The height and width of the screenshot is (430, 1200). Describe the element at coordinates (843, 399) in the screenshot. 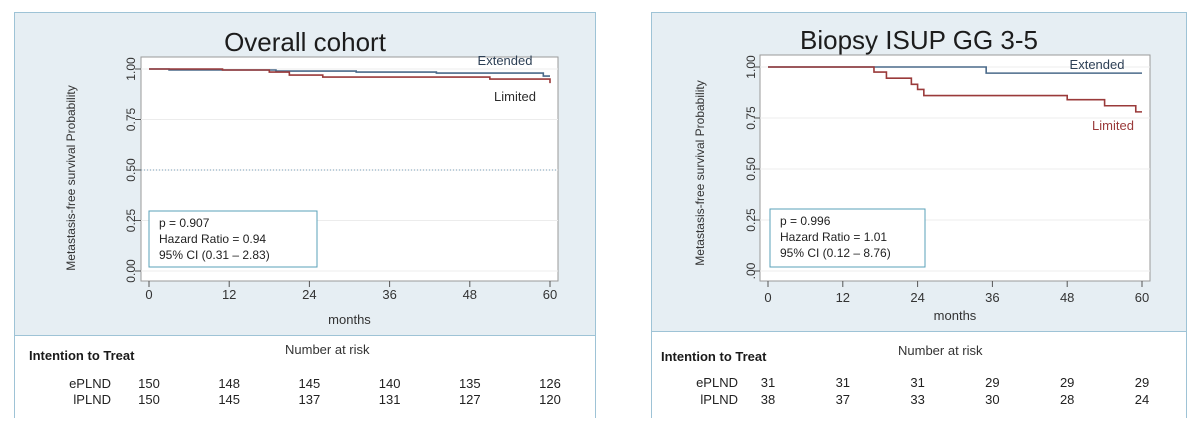

I see `risk-cell: 37` at that location.